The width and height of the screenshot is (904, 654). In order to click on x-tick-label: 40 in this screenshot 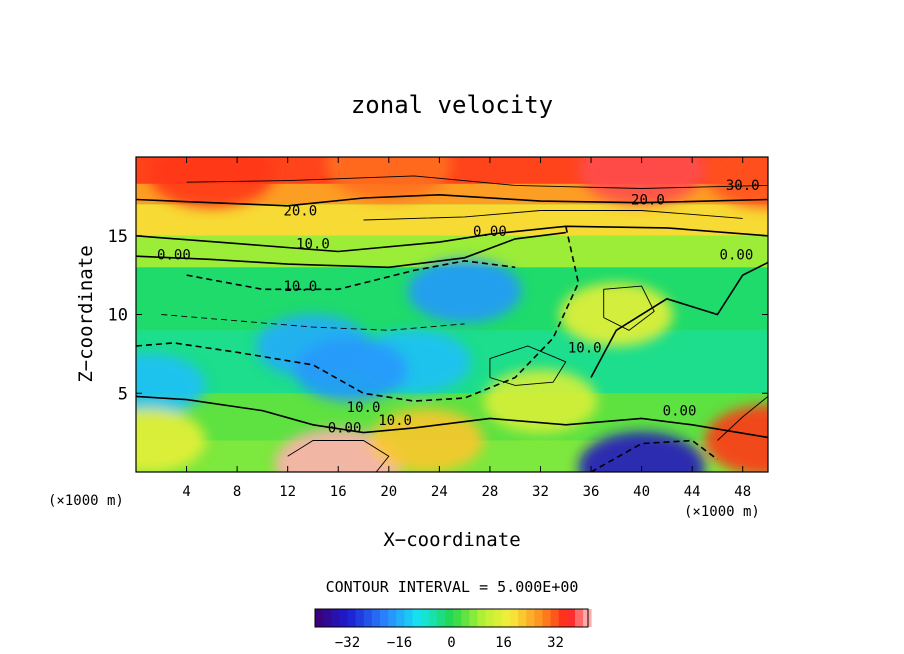, I will do `click(641, 492)`.